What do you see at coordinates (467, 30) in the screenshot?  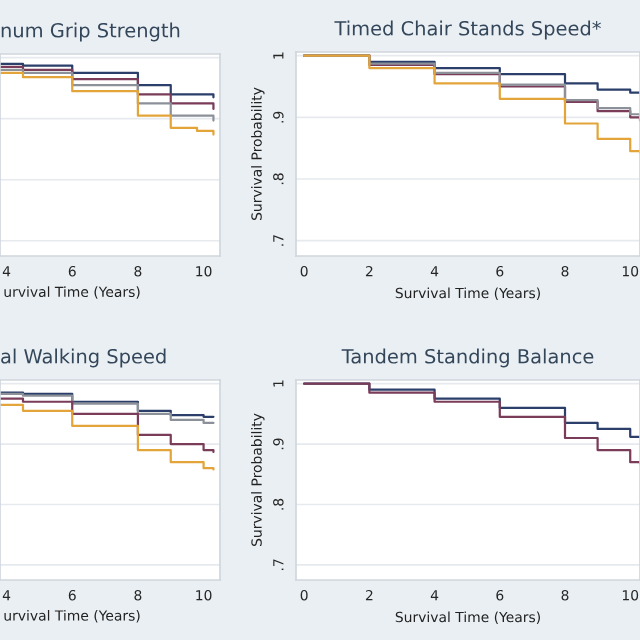 I see `chart-title: Timed Chair Stands Speed*` at bounding box center [467, 30].